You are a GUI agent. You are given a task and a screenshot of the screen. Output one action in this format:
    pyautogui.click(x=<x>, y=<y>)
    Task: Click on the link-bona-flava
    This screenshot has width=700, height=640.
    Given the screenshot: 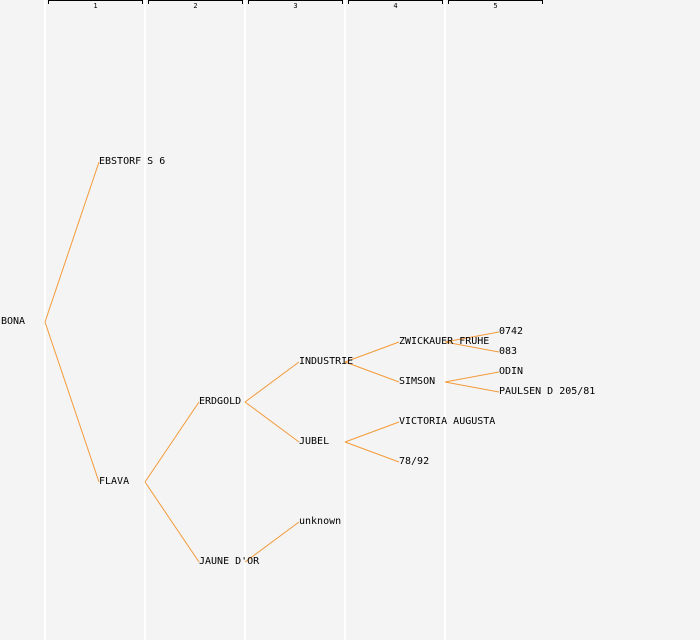 What is the action you would take?
    pyautogui.click(x=72, y=402)
    